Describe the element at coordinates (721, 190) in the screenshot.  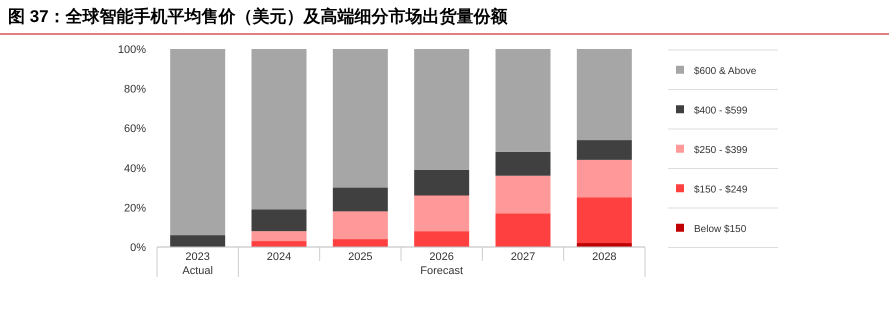
I see `legend-label: $150 - $249` at that location.